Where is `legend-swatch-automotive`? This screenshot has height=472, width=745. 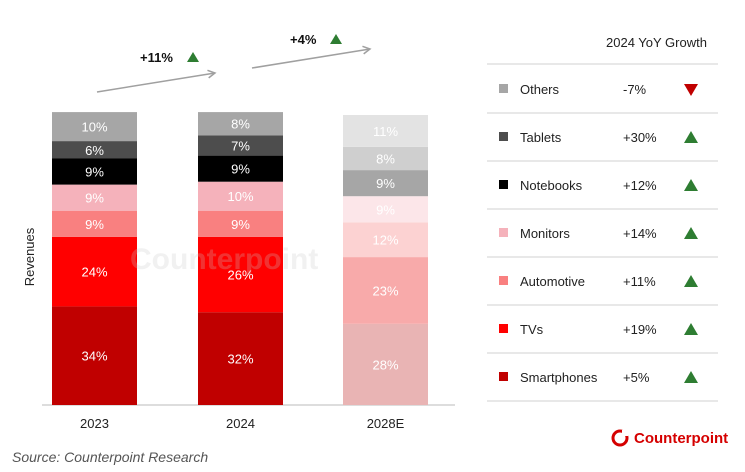
legend-swatch-automotive is located at coordinates (503, 280).